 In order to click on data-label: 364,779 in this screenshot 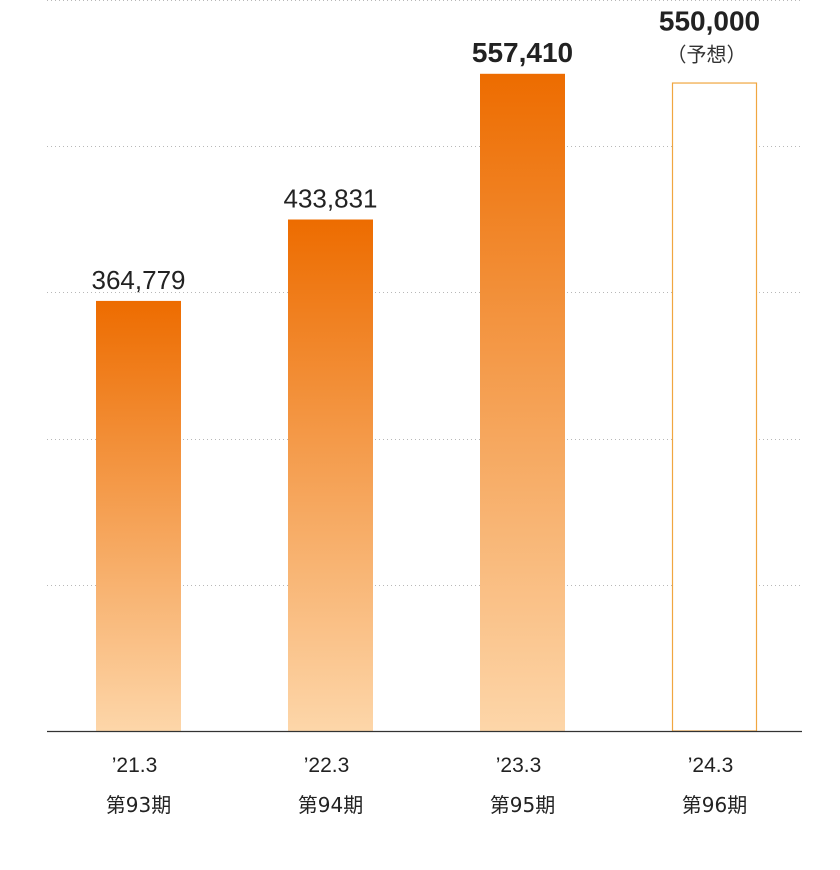, I will do `click(139, 280)`.